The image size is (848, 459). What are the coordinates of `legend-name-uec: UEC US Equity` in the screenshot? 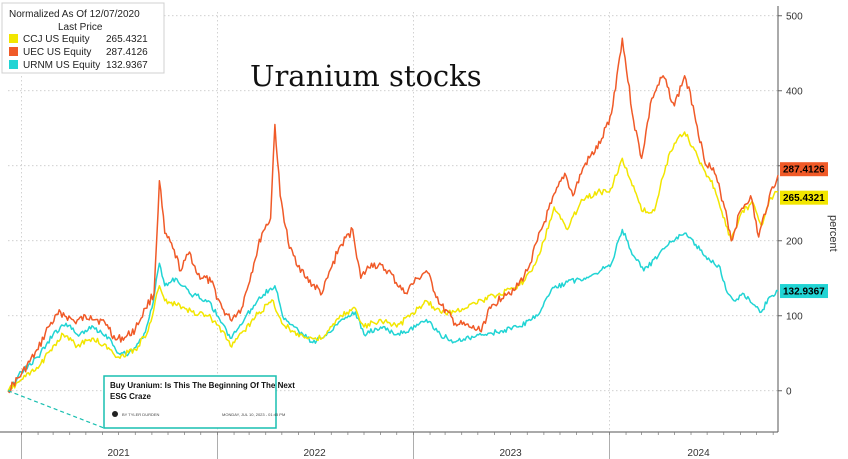 It's located at (57, 52).